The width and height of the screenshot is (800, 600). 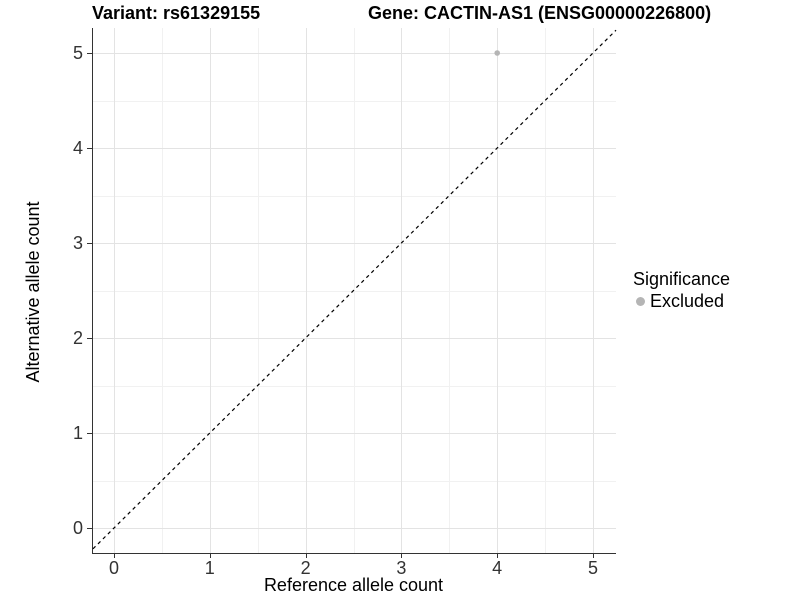 I want to click on legend-title: Significance, so click(x=682, y=279).